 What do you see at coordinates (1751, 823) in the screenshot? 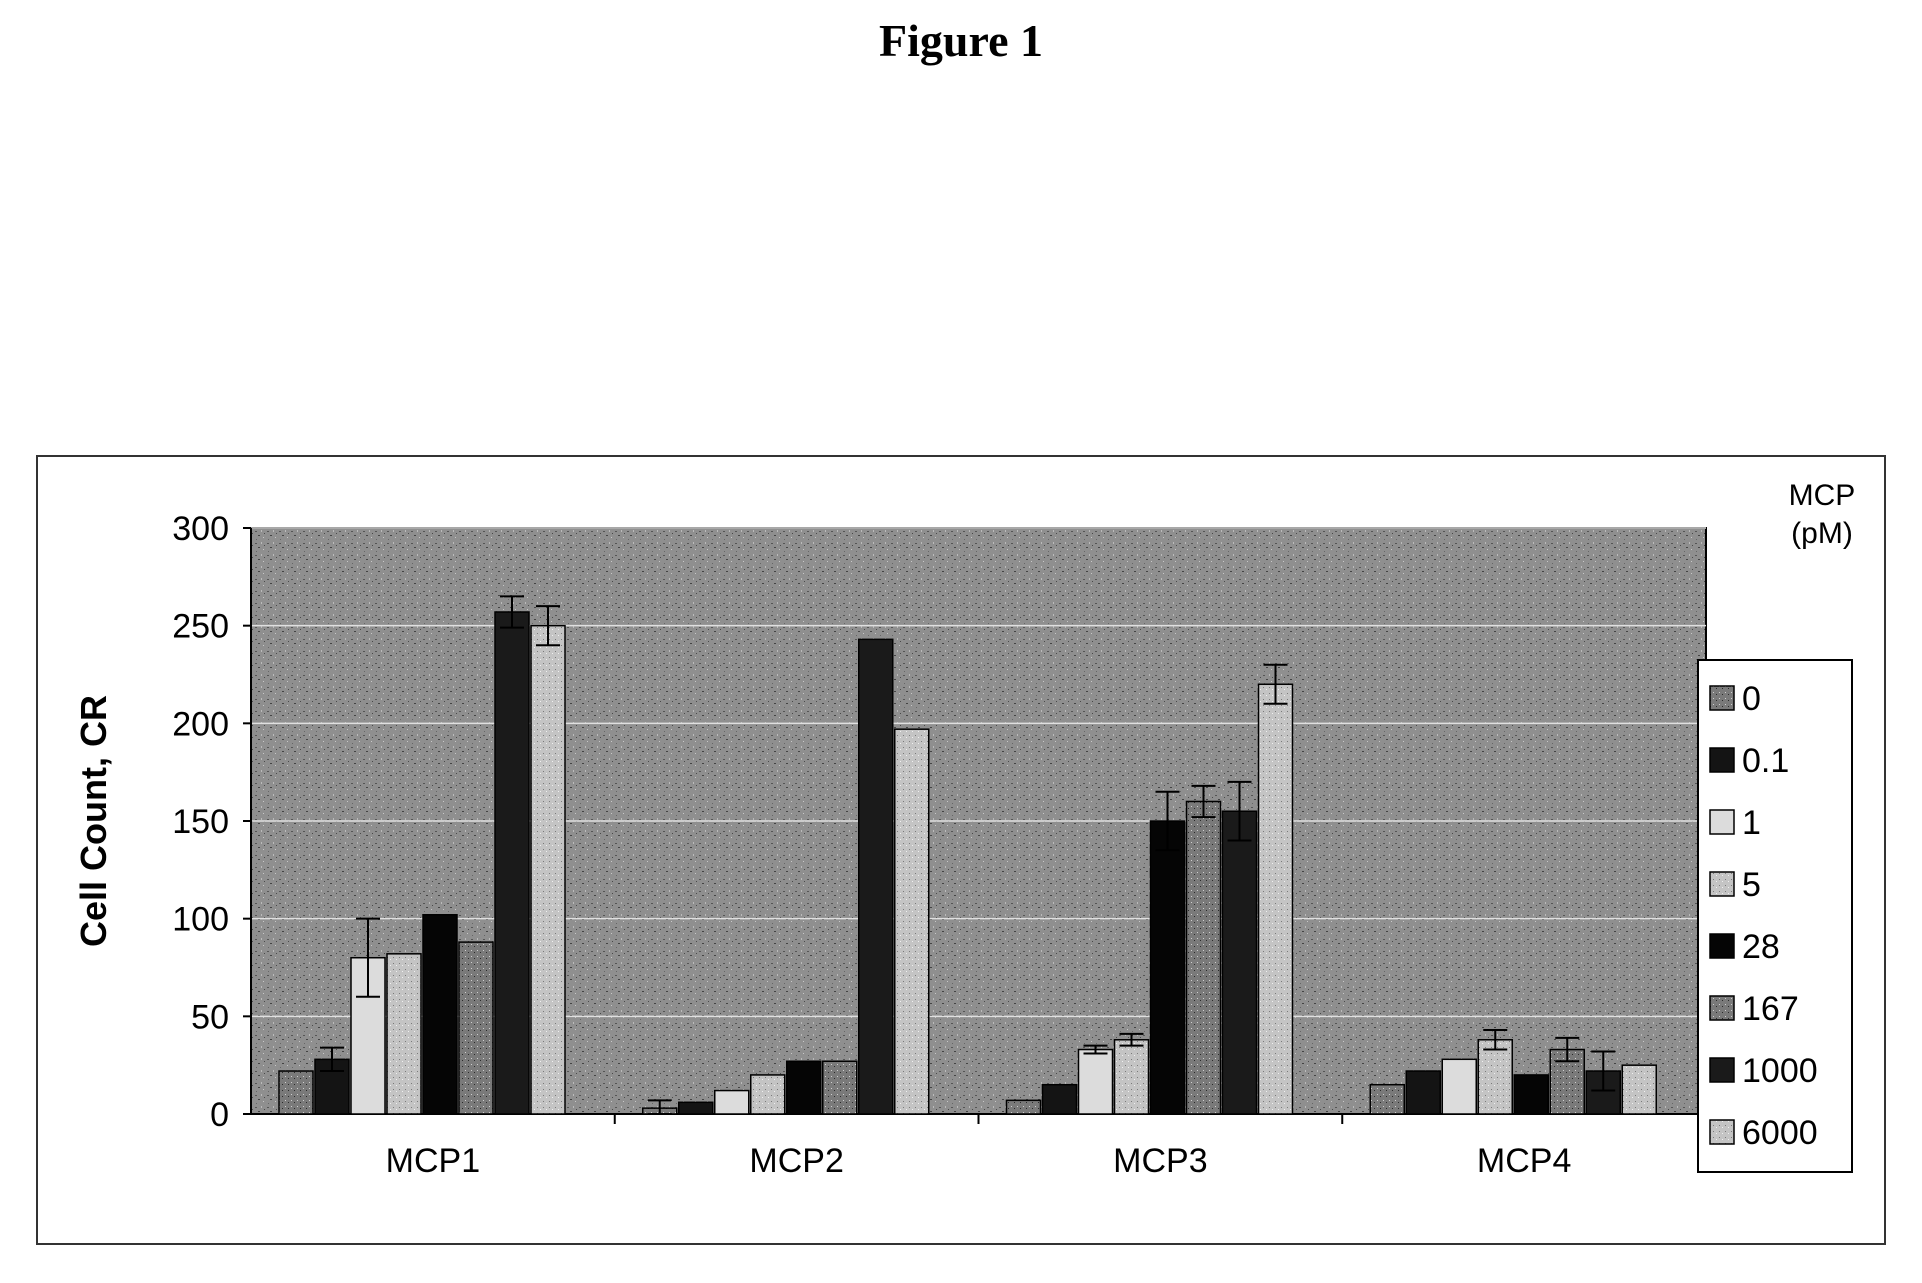
I see `legend-label: 1` at bounding box center [1751, 823].